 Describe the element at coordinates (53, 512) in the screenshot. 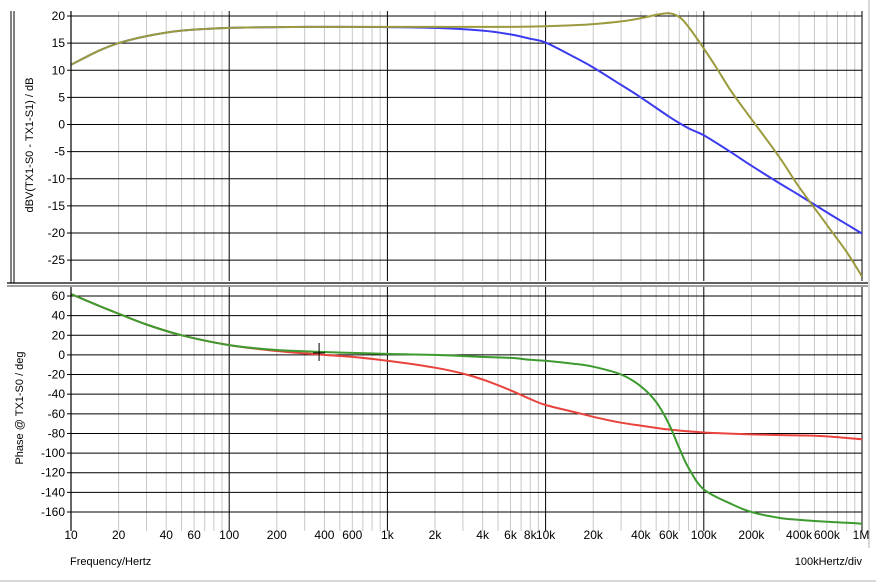

I see `y-tick-label: -160` at that location.